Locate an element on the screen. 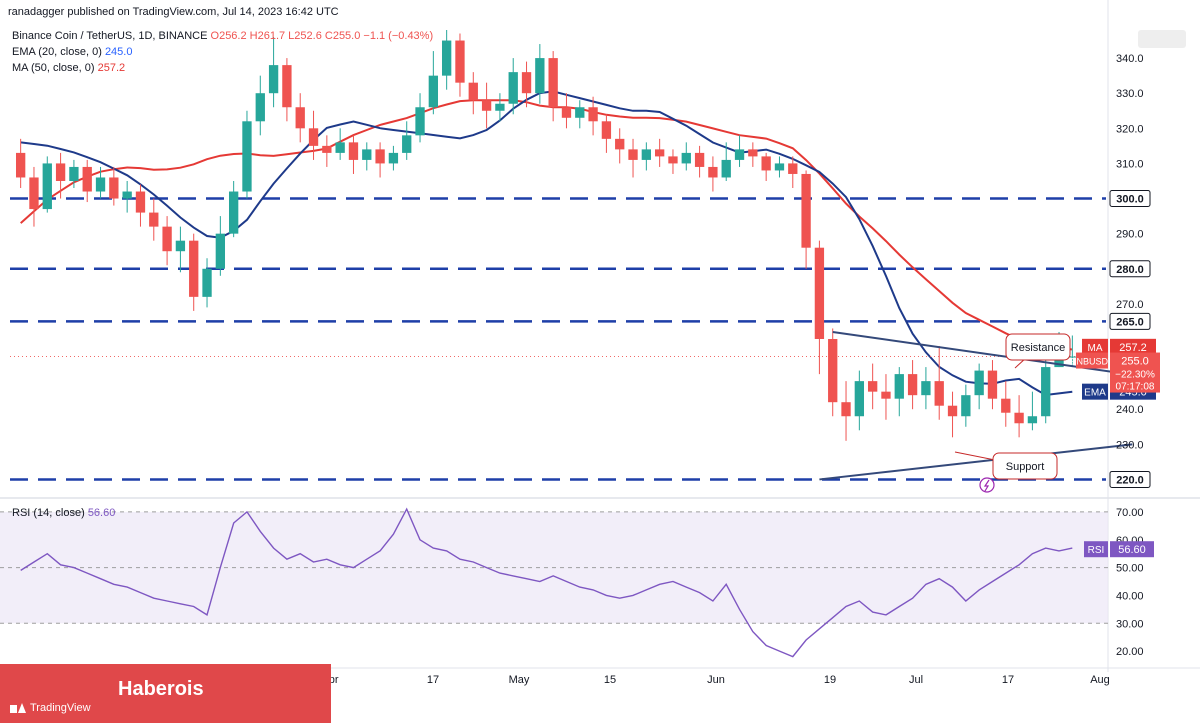 This screenshot has height=723, width=1200. ma-tag-name-bg is located at coordinates (1095, 346).